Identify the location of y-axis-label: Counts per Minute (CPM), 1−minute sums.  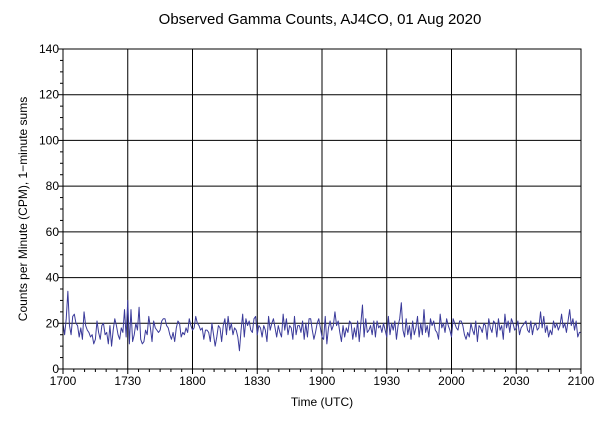
(23, 209).